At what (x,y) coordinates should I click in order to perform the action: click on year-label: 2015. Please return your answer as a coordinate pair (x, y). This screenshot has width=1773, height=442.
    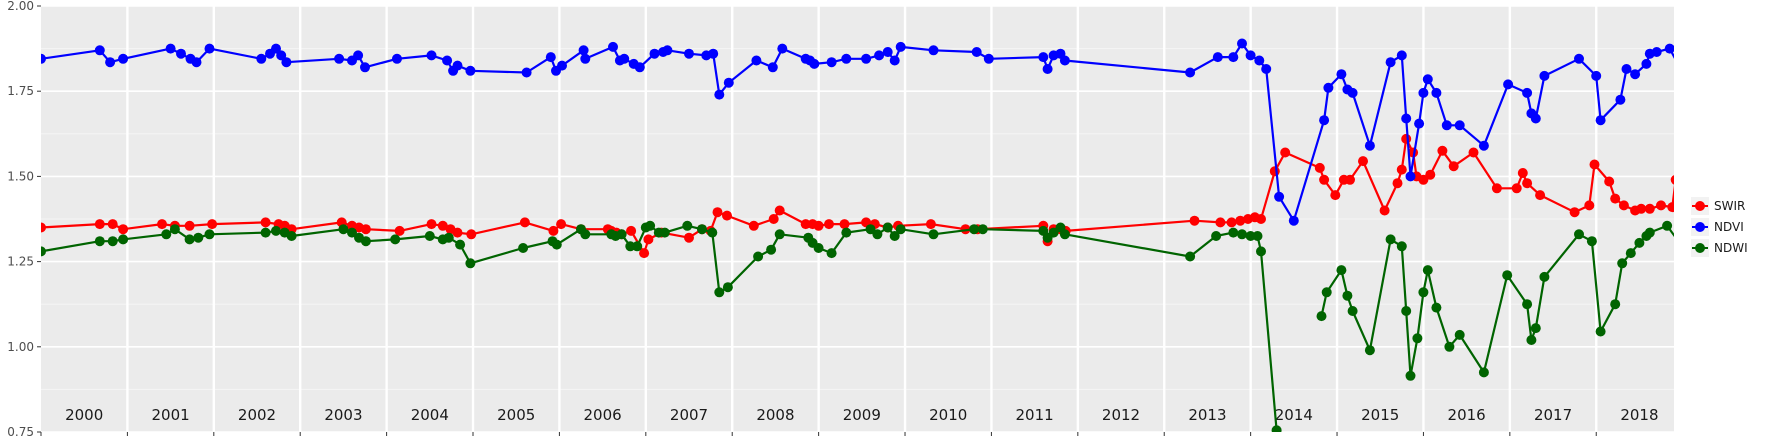
    Looking at the image, I should click on (1380, 415).